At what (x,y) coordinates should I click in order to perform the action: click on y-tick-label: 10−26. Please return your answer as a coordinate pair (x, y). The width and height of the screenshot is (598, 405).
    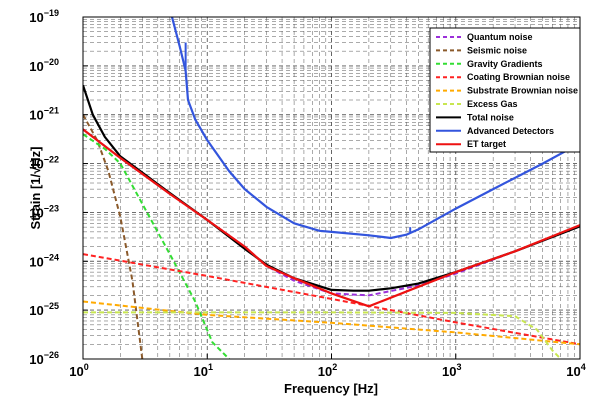
    Looking at the image, I should click on (44, 358).